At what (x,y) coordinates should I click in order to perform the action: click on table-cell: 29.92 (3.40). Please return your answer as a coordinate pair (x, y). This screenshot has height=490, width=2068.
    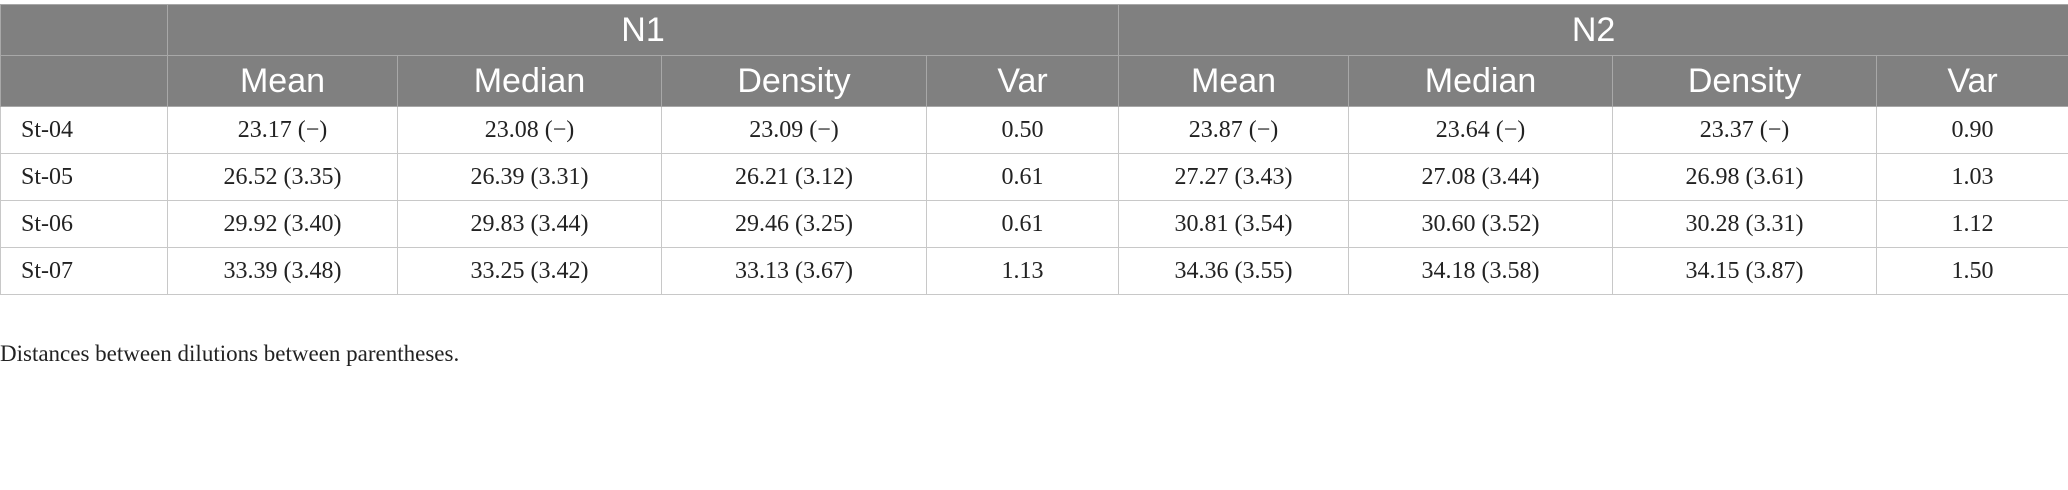
    Looking at the image, I should click on (282, 224).